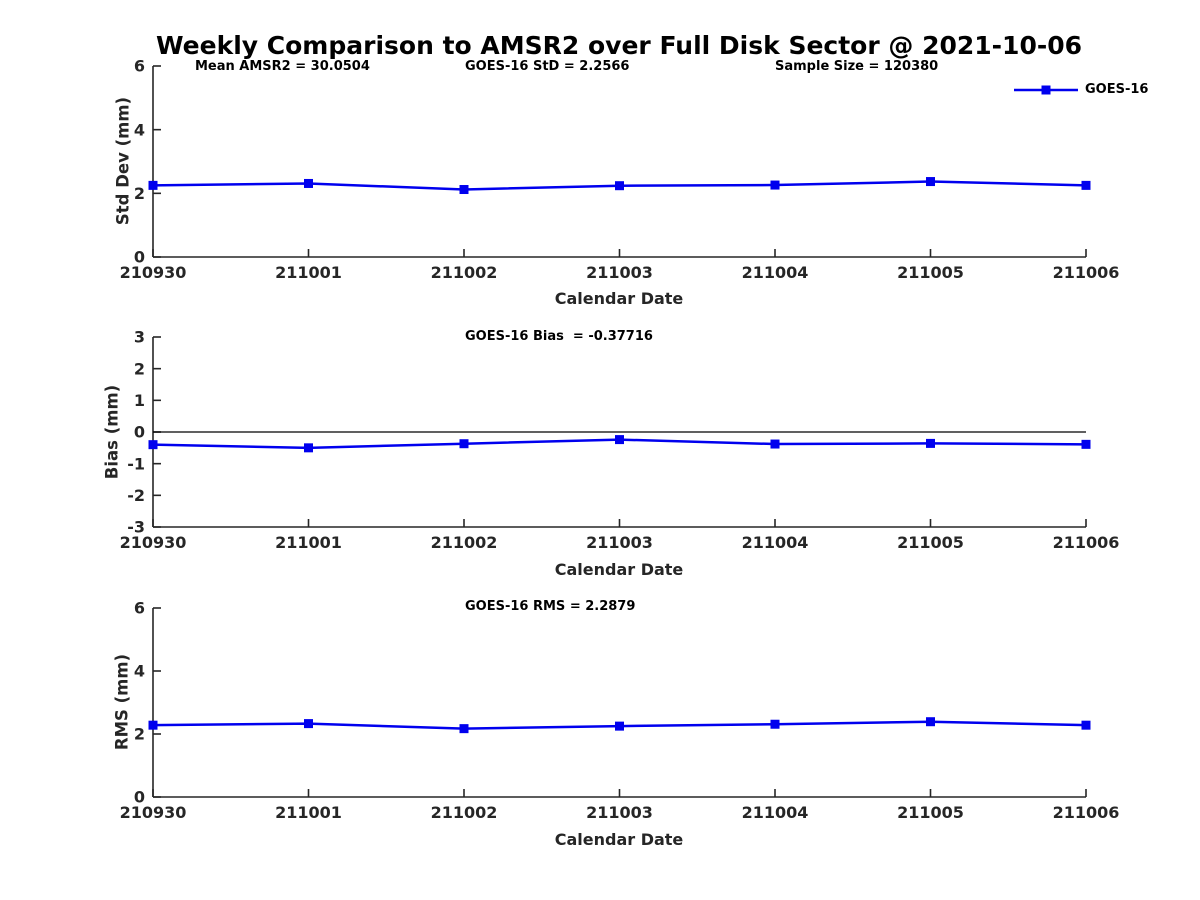 The image size is (1200, 900). I want to click on annotation-goes16-bias: GOES-16 Bias = -0.37716, so click(559, 336).